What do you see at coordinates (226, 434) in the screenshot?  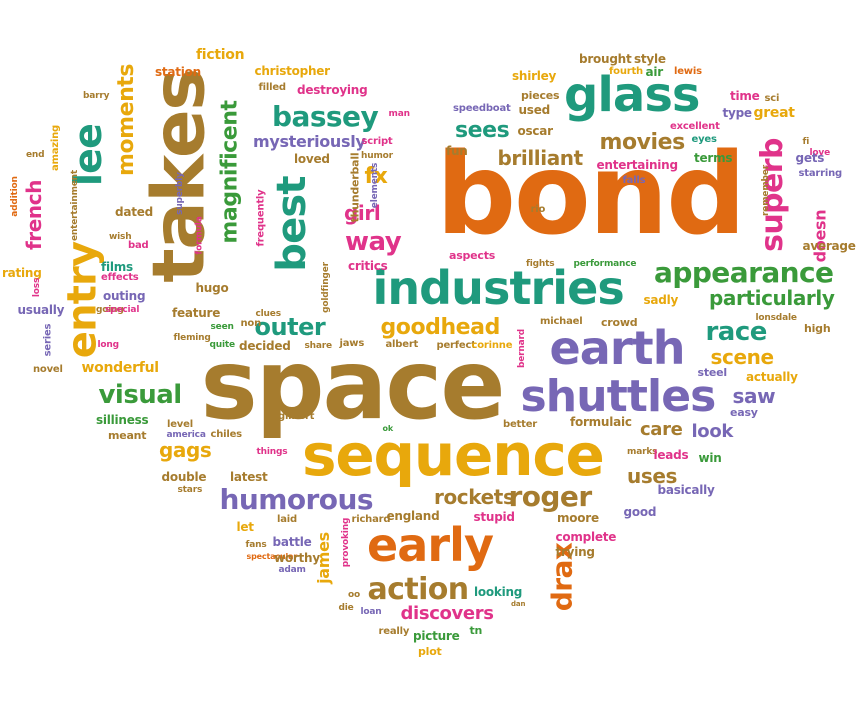 I see `word-chiles: chiles` at bounding box center [226, 434].